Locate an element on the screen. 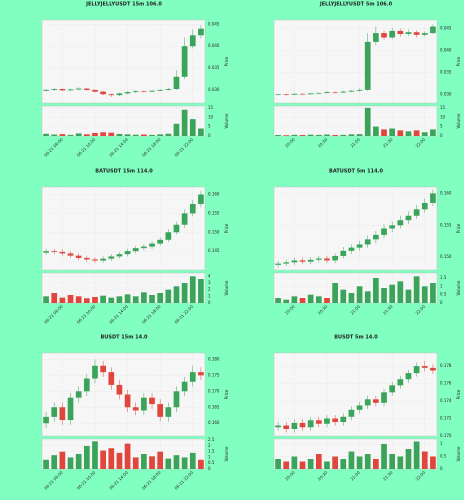 The height and width of the screenshot is (500, 464). y2-tick-label: 2.5 is located at coordinates (211, 439).